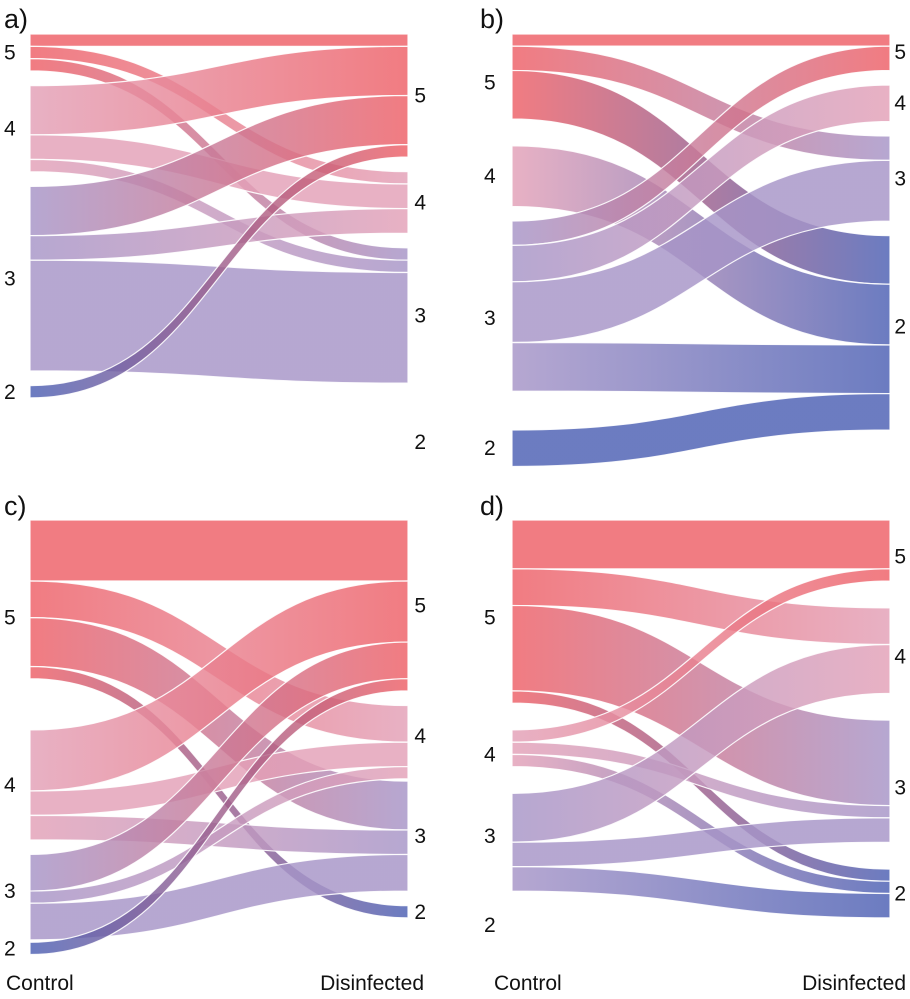  Describe the element at coordinates (420, 269) in the screenshot. I see `panel-a-right-ticks: 5 4 3 2` at that location.